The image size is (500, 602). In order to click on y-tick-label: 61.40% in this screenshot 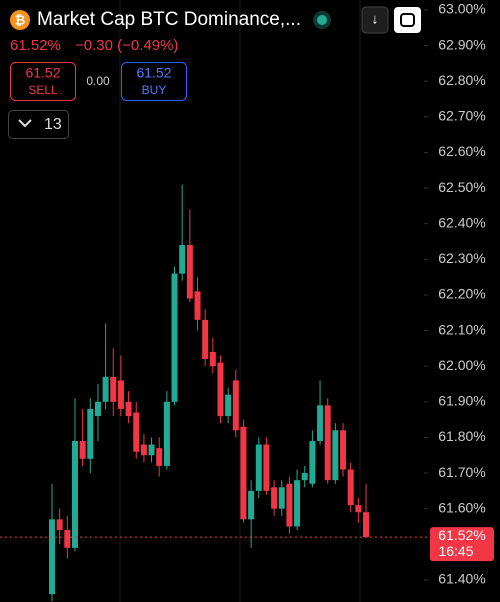, I will do `click(461, 579)`.